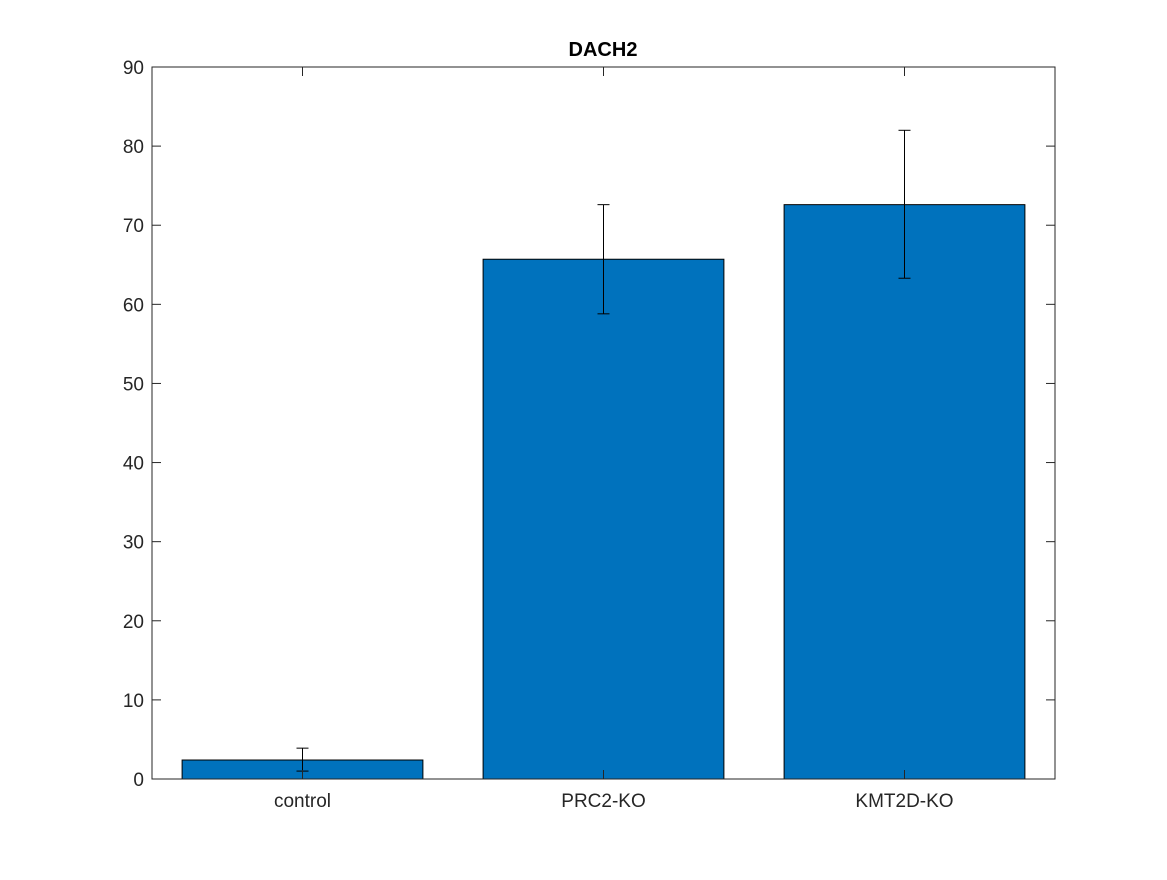  Describe the element at coordinates (302, 801) in the screenshot. I see `x-tick-label-control: control` at that location.